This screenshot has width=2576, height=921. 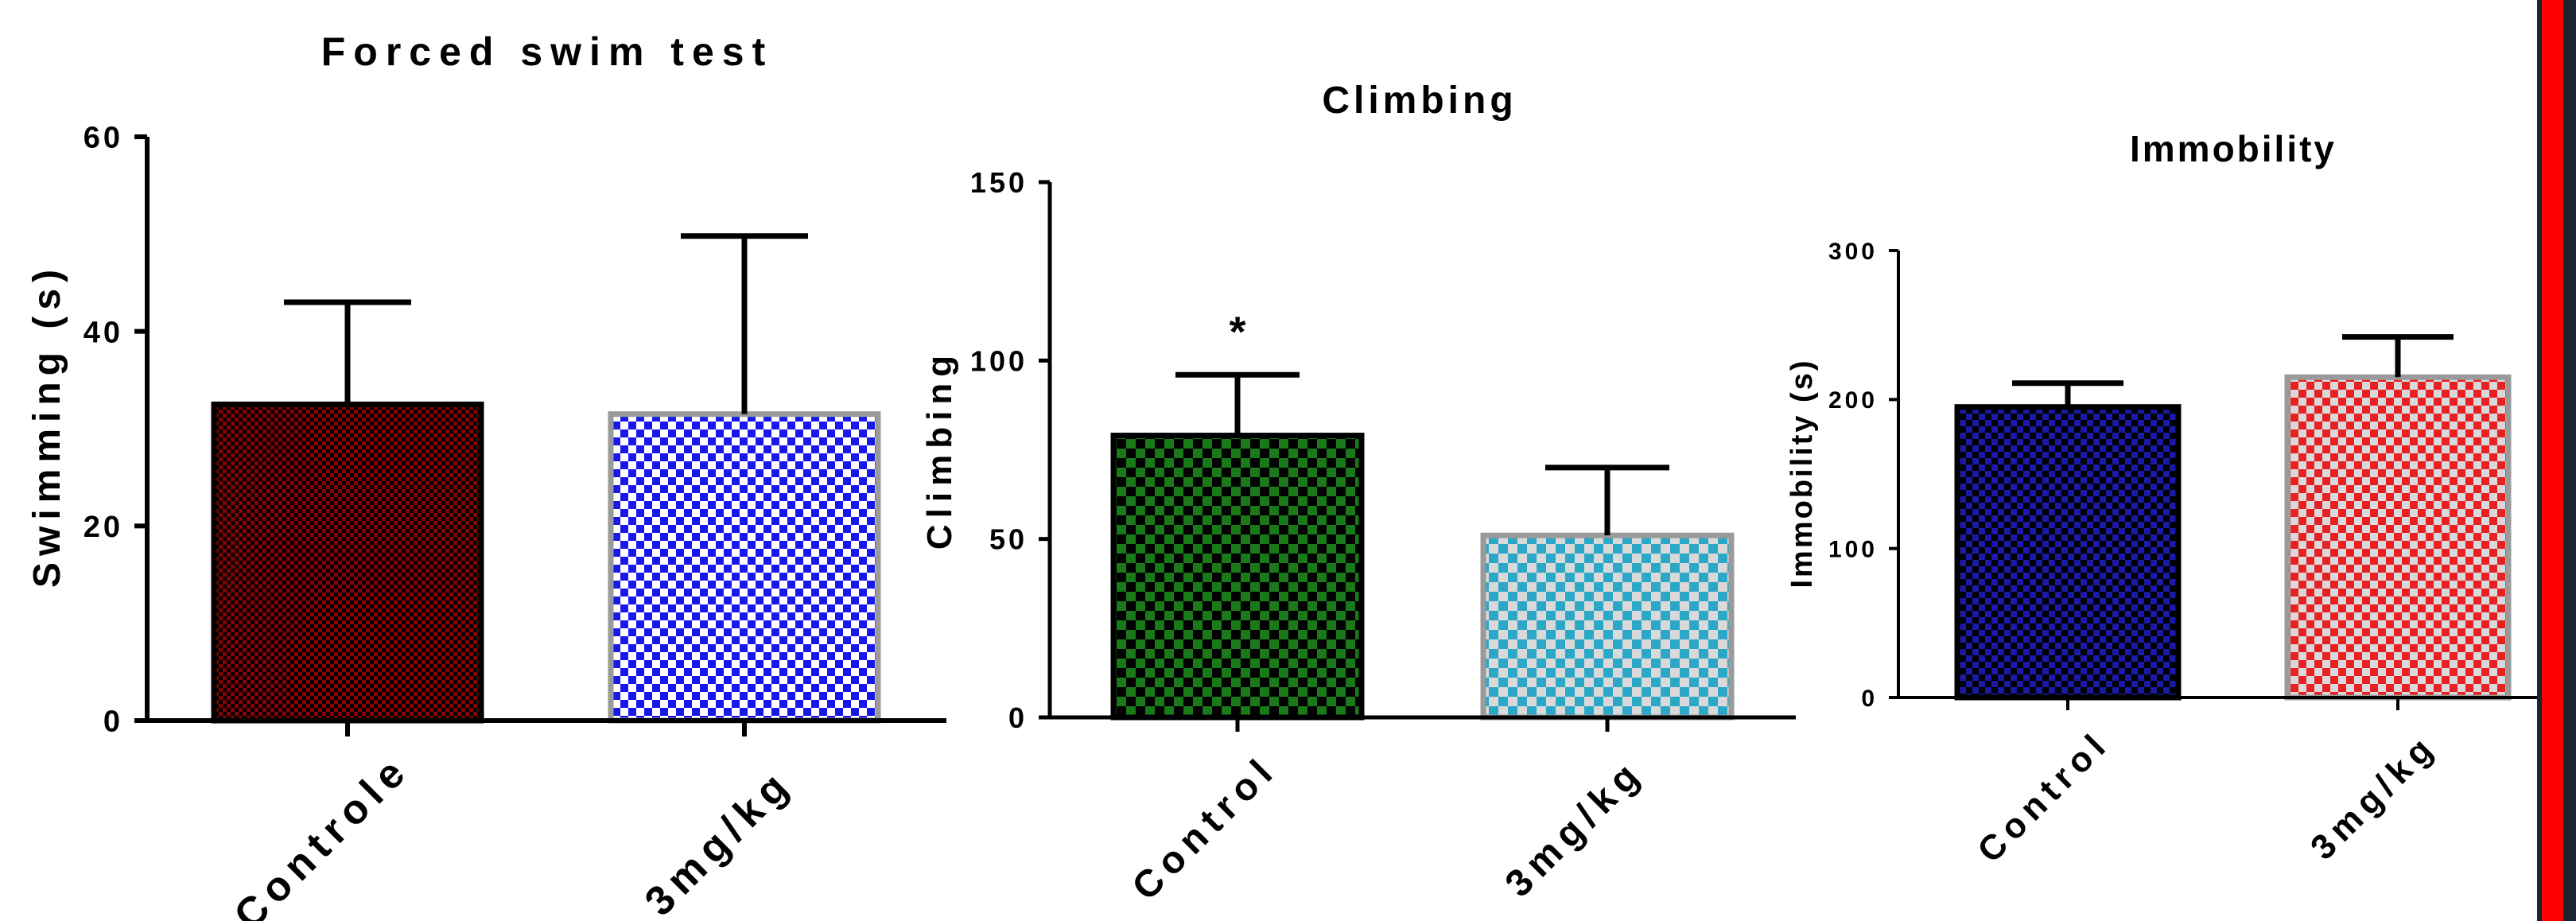 What do you see at coordinates (1419, 101) in the screenshot?
I see `chart-title: Climbing` at bounding box center [1419, 101].